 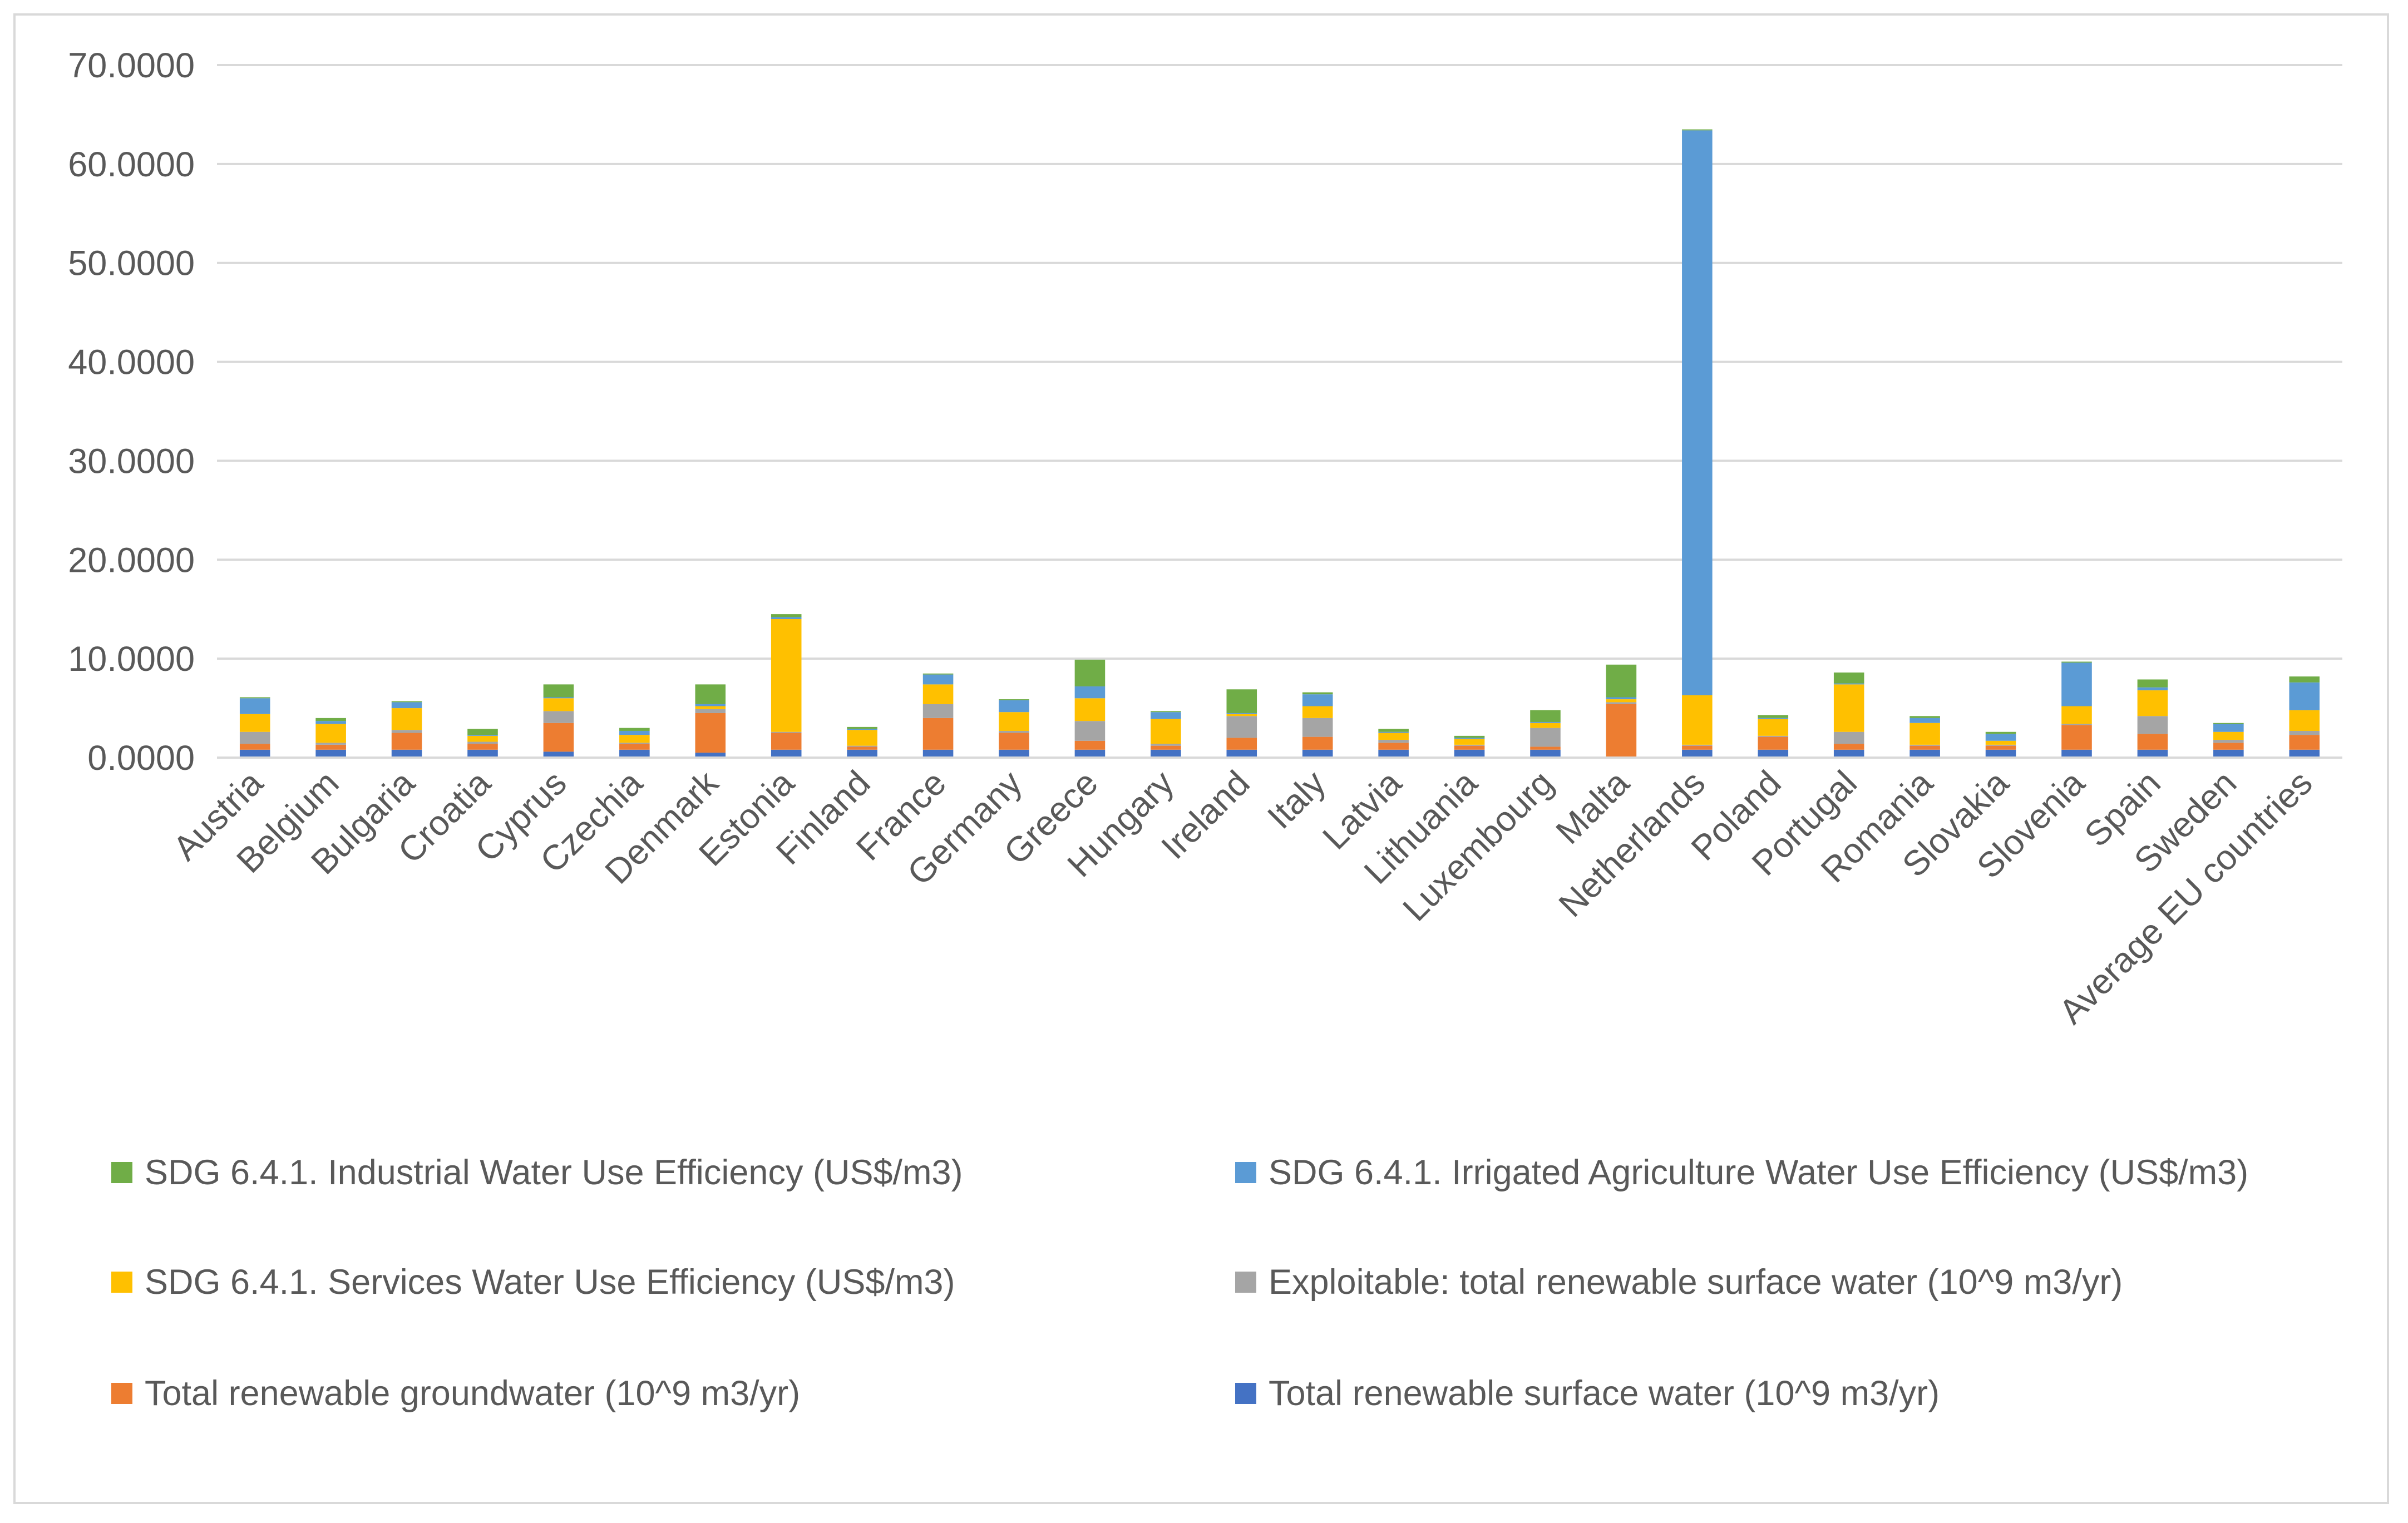 What do you see at coordinates (131, 65) in the screenshot?
I see `y-tick-label: 70.0000` at bounding box center [131, 65].